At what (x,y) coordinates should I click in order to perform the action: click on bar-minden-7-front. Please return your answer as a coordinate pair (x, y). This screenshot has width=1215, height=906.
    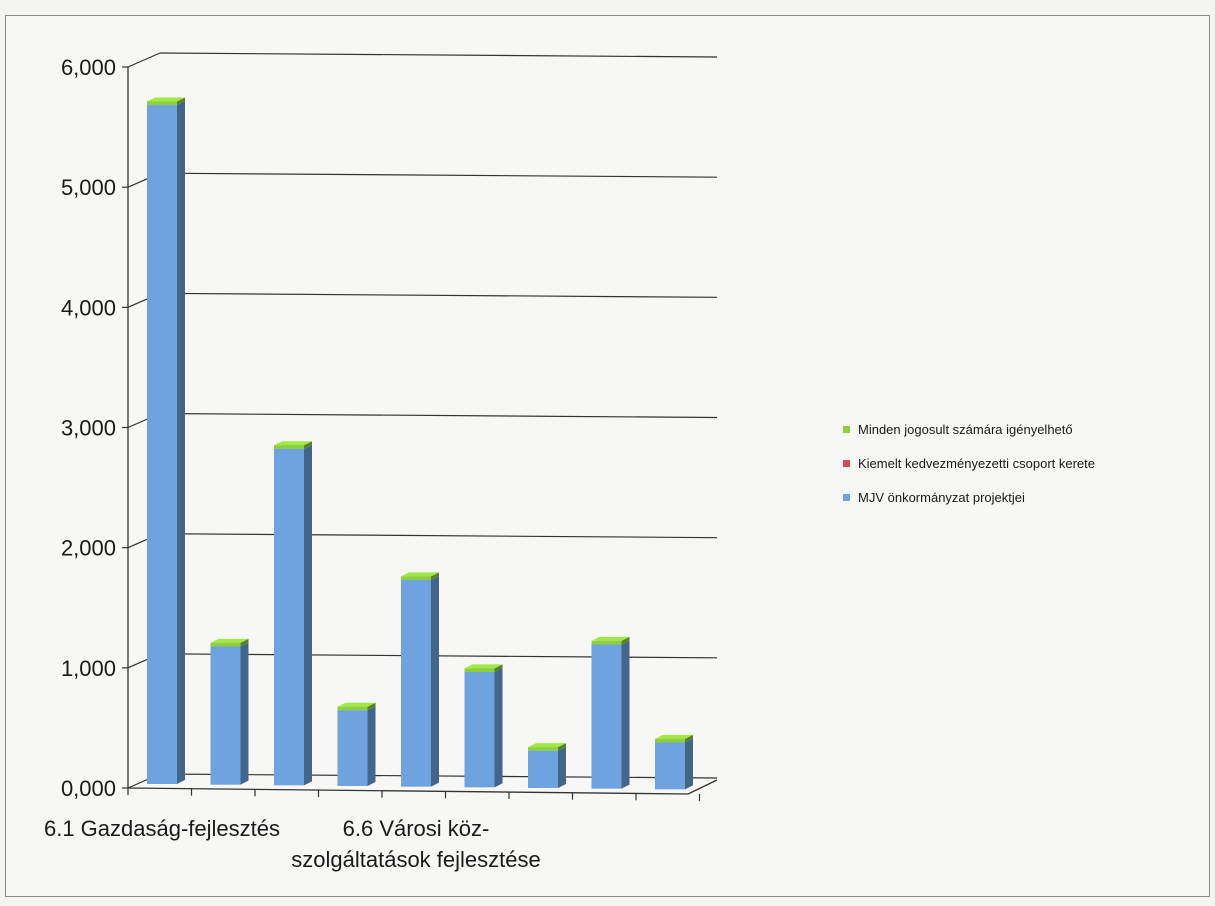
    Looking at the image, I should click on (606, 642).